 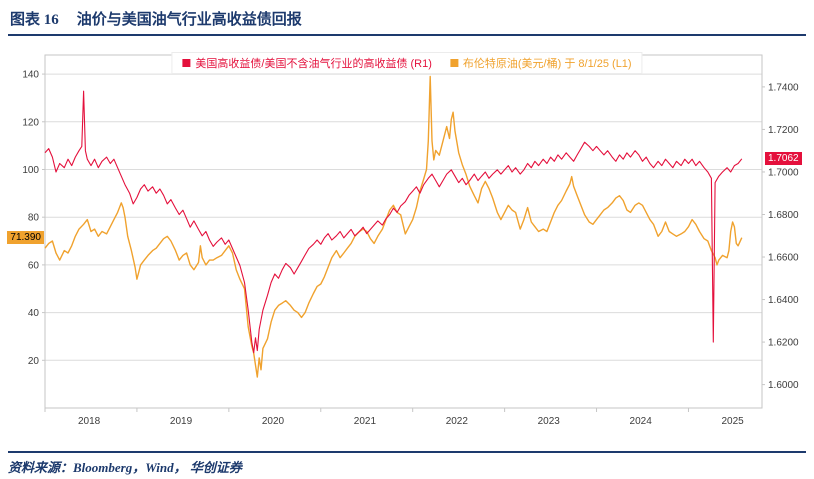 I want to click on svg-text: 80, so click(x=34, y=218).